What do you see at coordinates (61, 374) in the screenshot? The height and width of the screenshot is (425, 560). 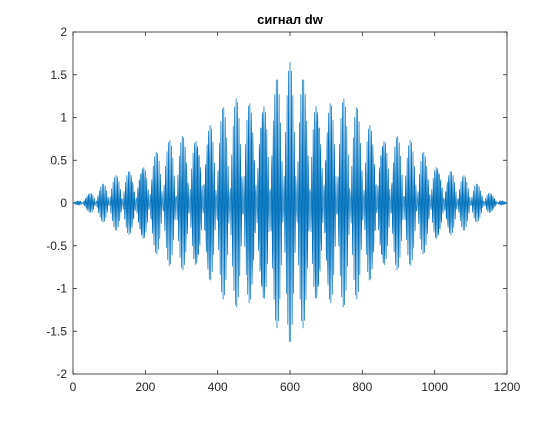 I see `y-tick-label: -2` at bounding box center [61, 374].